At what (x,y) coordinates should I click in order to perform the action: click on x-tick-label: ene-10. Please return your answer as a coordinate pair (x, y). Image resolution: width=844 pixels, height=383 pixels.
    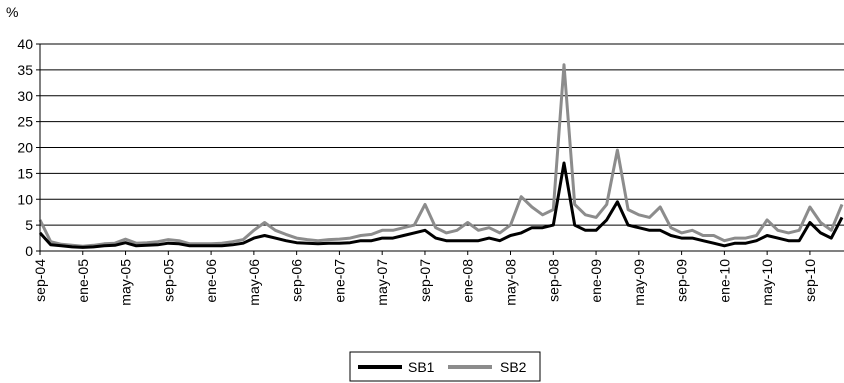
    Looking at the image, I should click on (724, 281).